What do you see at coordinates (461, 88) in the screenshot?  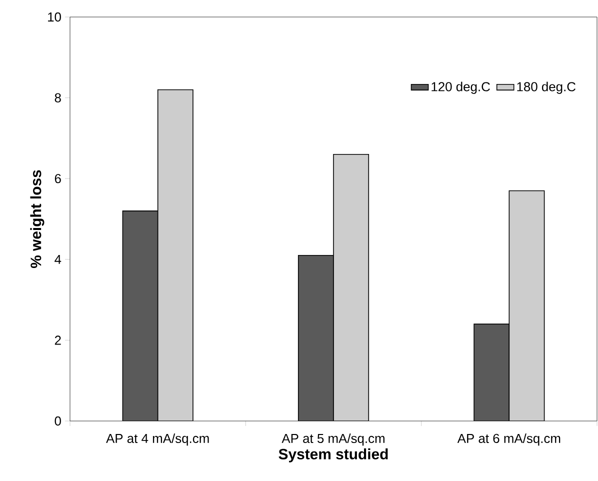 I see `legend-label: 120 deg.C` at bounding box center [461, 88].